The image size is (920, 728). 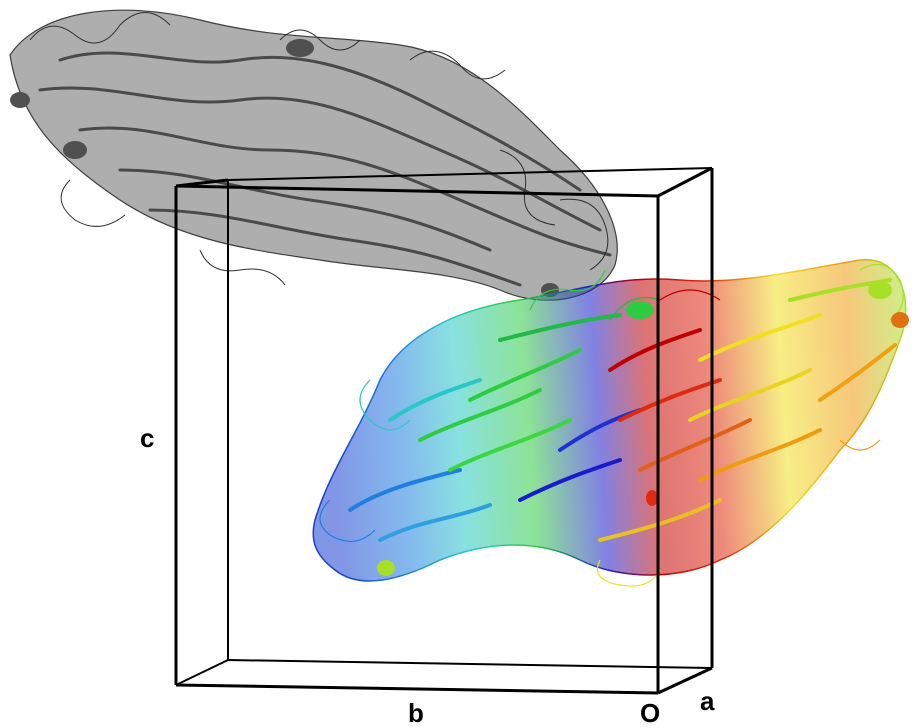 I want to click on origin-label: O, so click(x=650, y=713).